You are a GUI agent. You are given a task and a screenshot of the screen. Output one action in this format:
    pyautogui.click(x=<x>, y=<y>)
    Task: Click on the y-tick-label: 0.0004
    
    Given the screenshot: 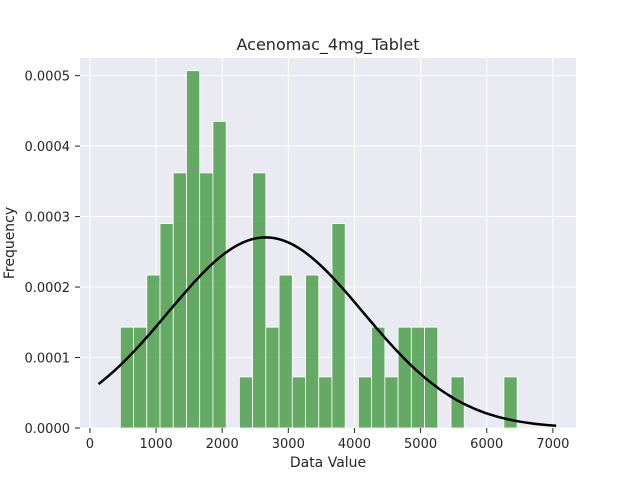 What is the action you would take?
    pyautogui.click(x=48, y=147)
    